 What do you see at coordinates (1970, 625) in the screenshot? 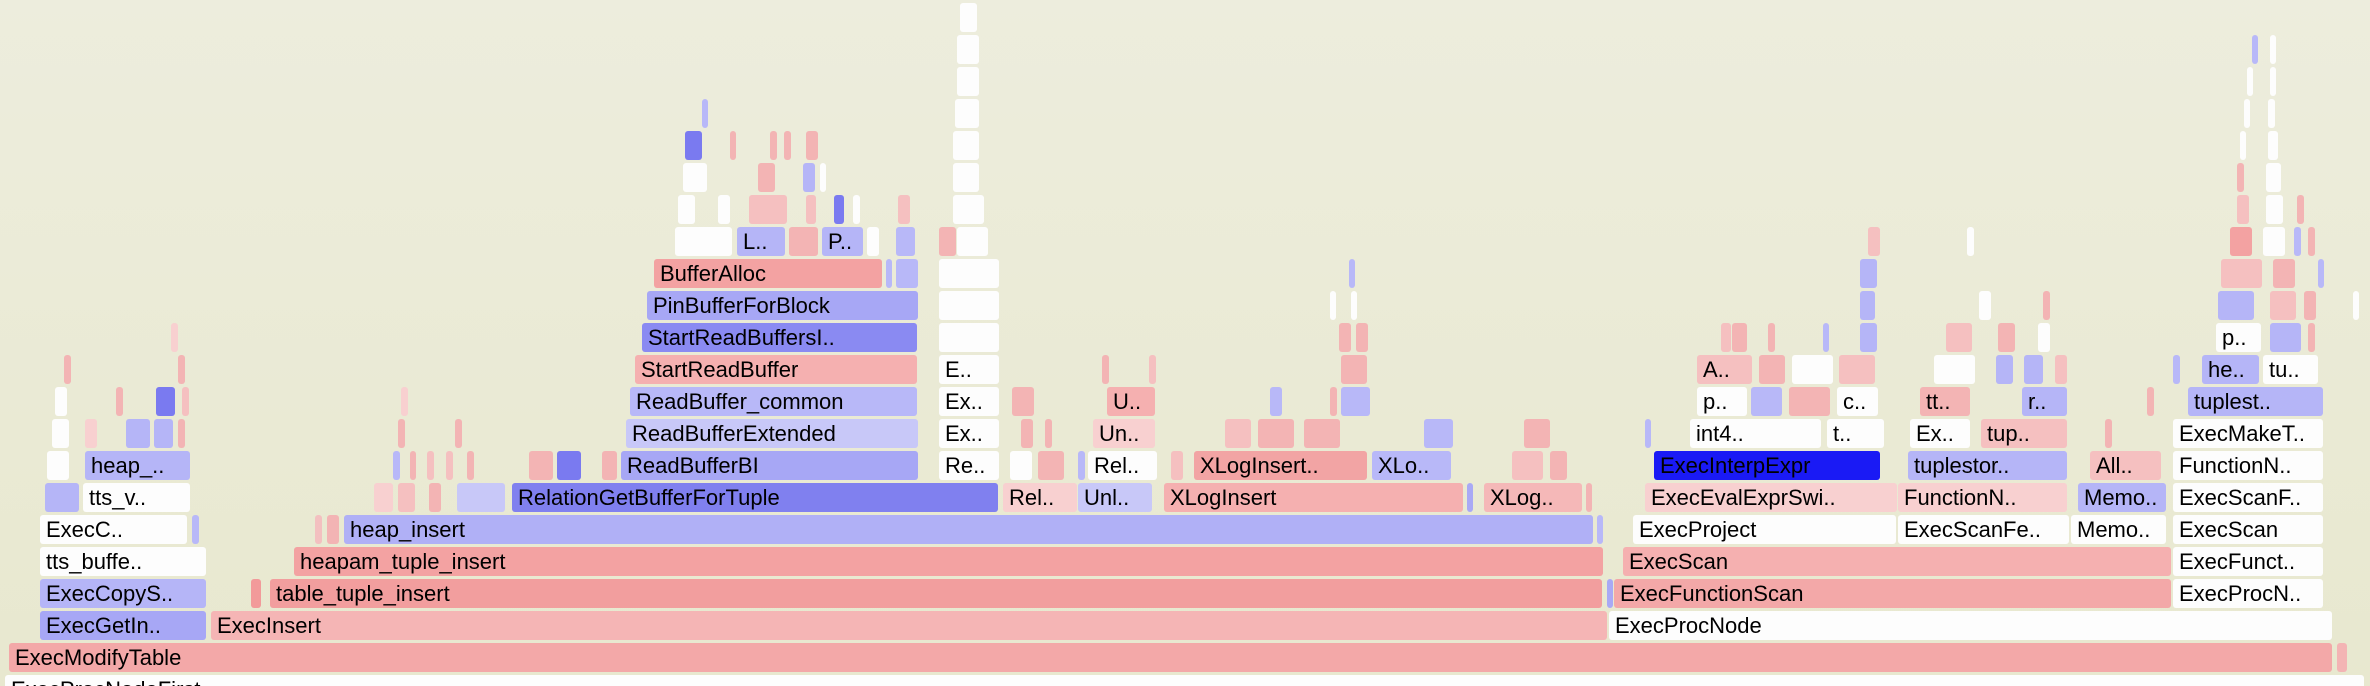
I see `flame-frame: ExecProcNode` at bounding box center [1970, 625].